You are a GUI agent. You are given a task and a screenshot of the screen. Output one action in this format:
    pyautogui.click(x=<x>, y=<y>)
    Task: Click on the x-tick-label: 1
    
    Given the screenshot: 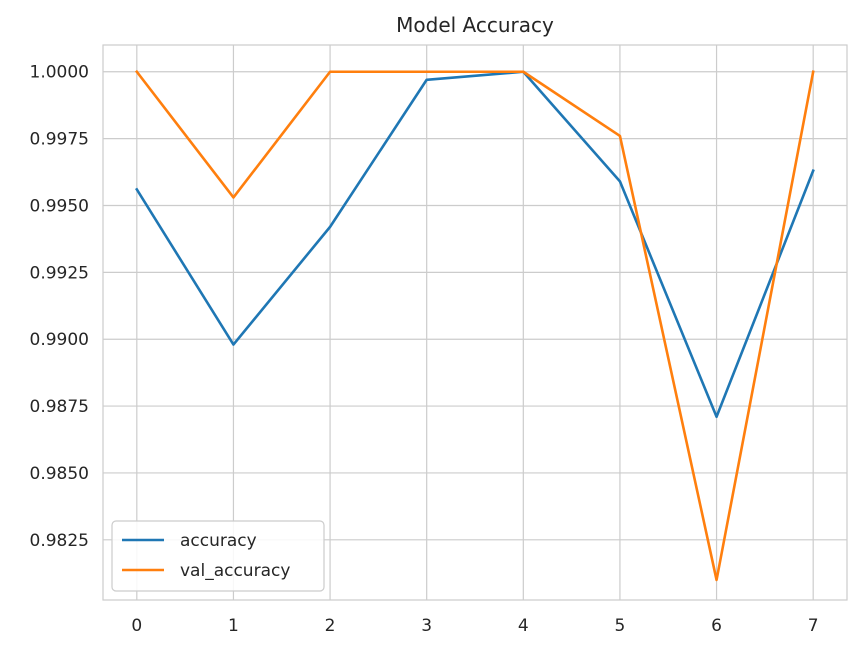 What is the action you would take?
    pyautogui.click(x=233, y=626)
    